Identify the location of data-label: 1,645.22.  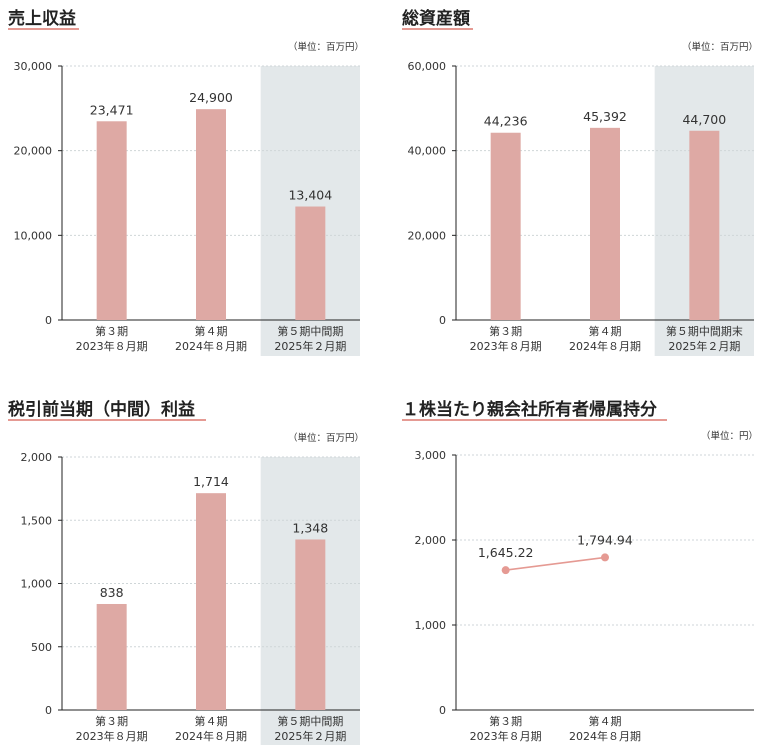
(506, 552).